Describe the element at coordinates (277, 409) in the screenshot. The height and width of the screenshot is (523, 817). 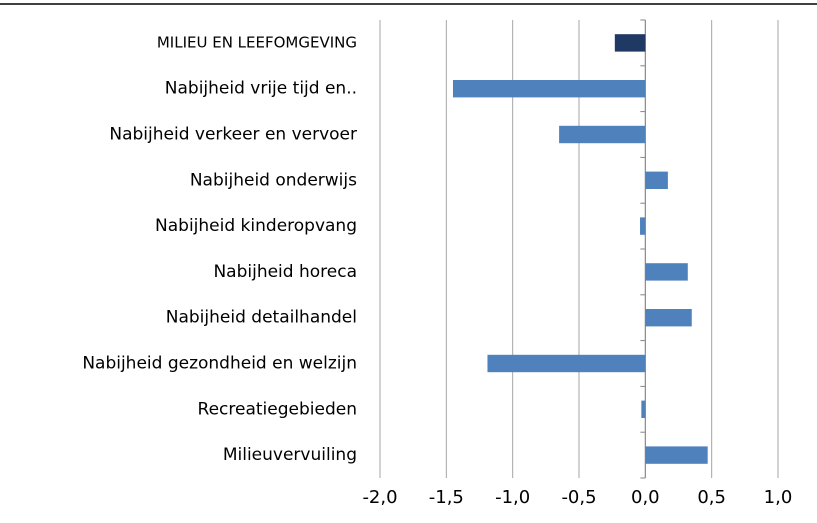
I see `y-tick-label: Recreatiegebieden` at that location.